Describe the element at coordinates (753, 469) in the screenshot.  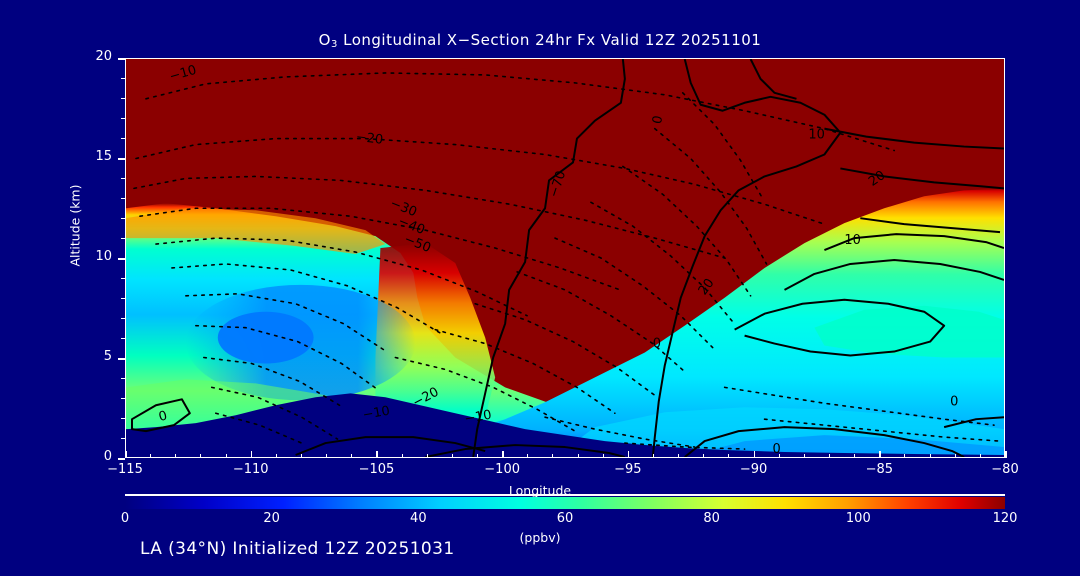
I see `x-tick-label: −90` at that location.